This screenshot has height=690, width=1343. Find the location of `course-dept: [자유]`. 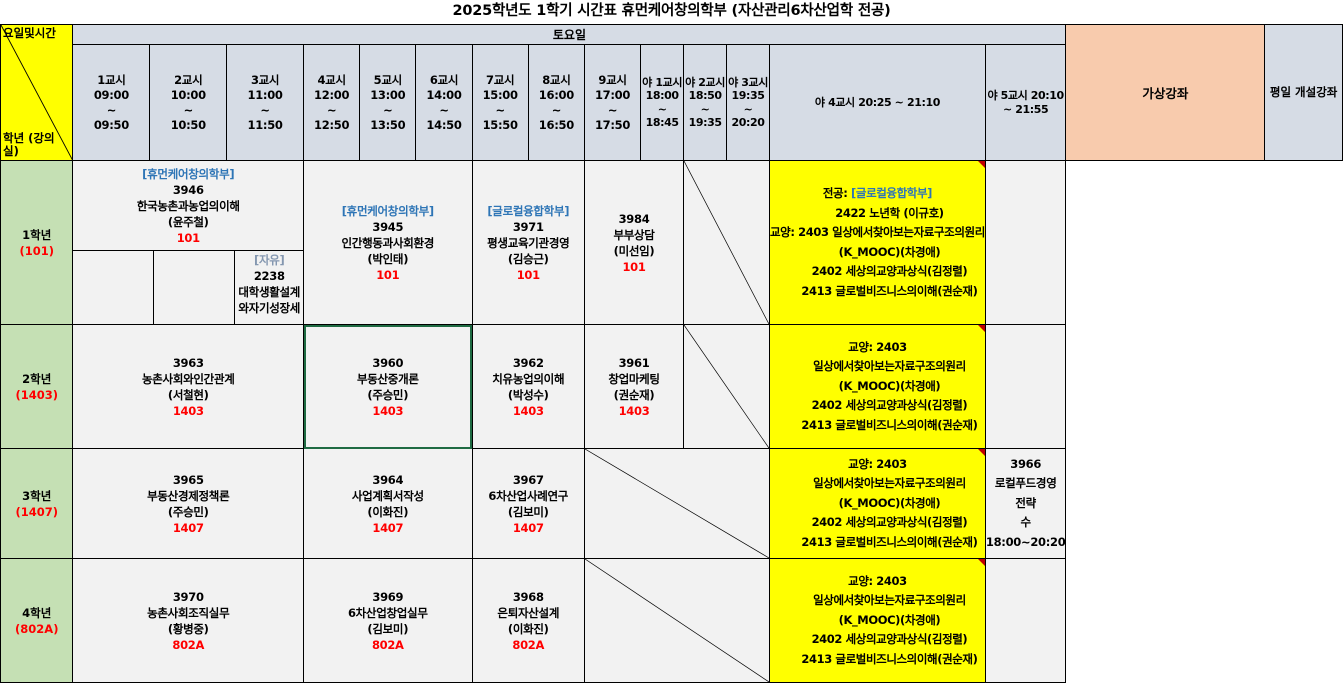

course-dept: [자유] is located at coordinates (269, 260).